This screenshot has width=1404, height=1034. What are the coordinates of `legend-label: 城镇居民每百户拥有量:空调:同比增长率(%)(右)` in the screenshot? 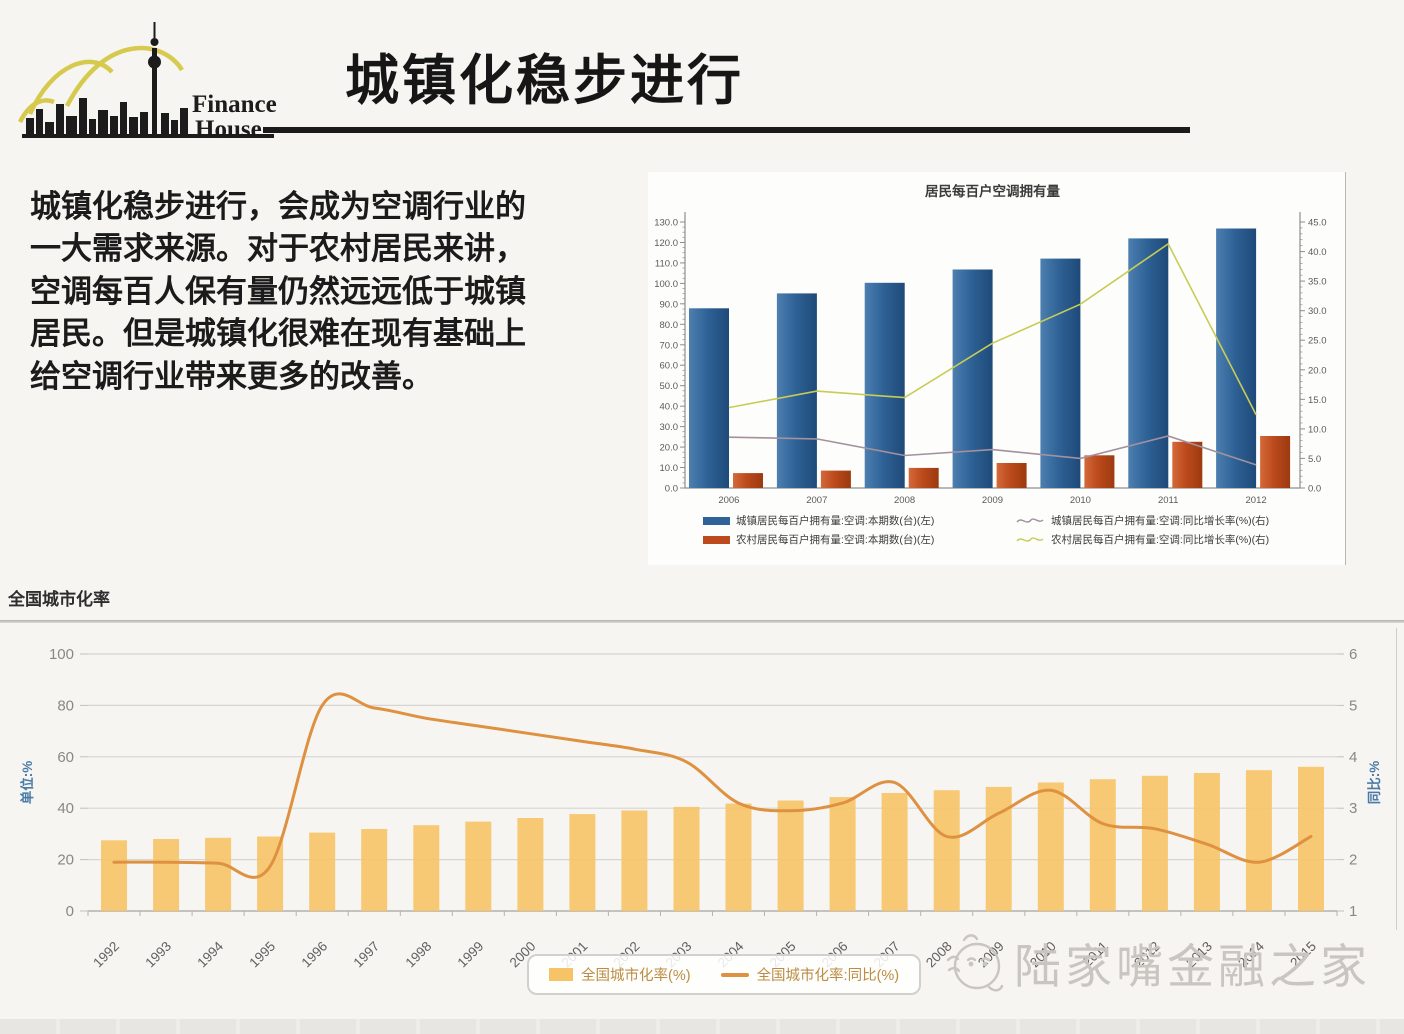 It's located at (1160, 521).